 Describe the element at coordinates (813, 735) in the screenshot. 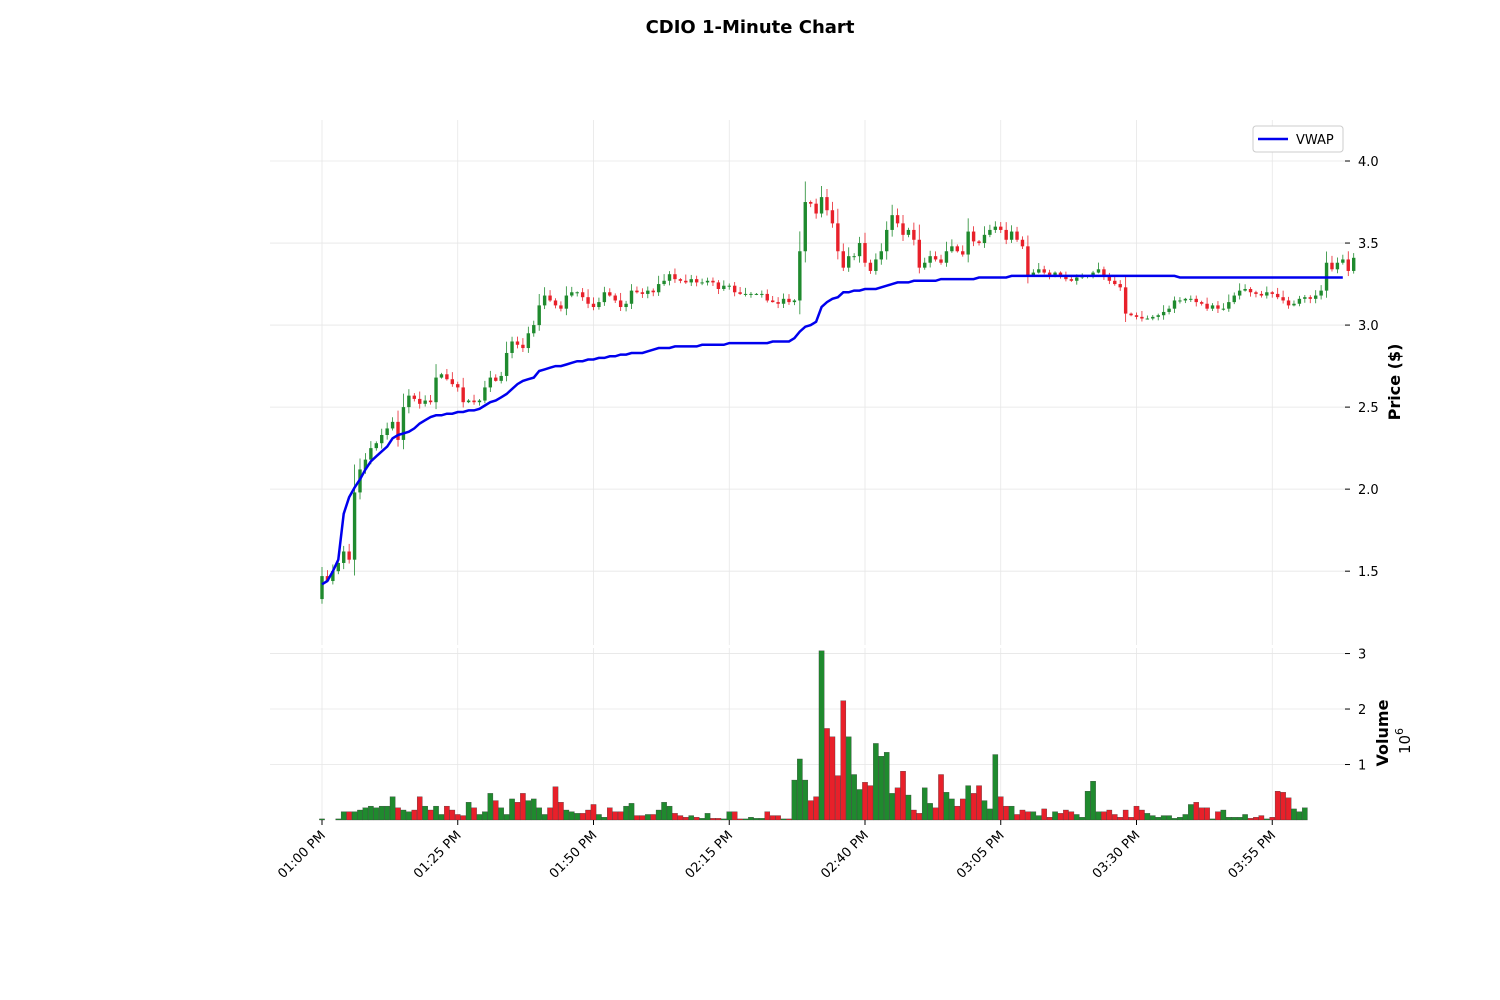

I see `volume-bars` at that location.